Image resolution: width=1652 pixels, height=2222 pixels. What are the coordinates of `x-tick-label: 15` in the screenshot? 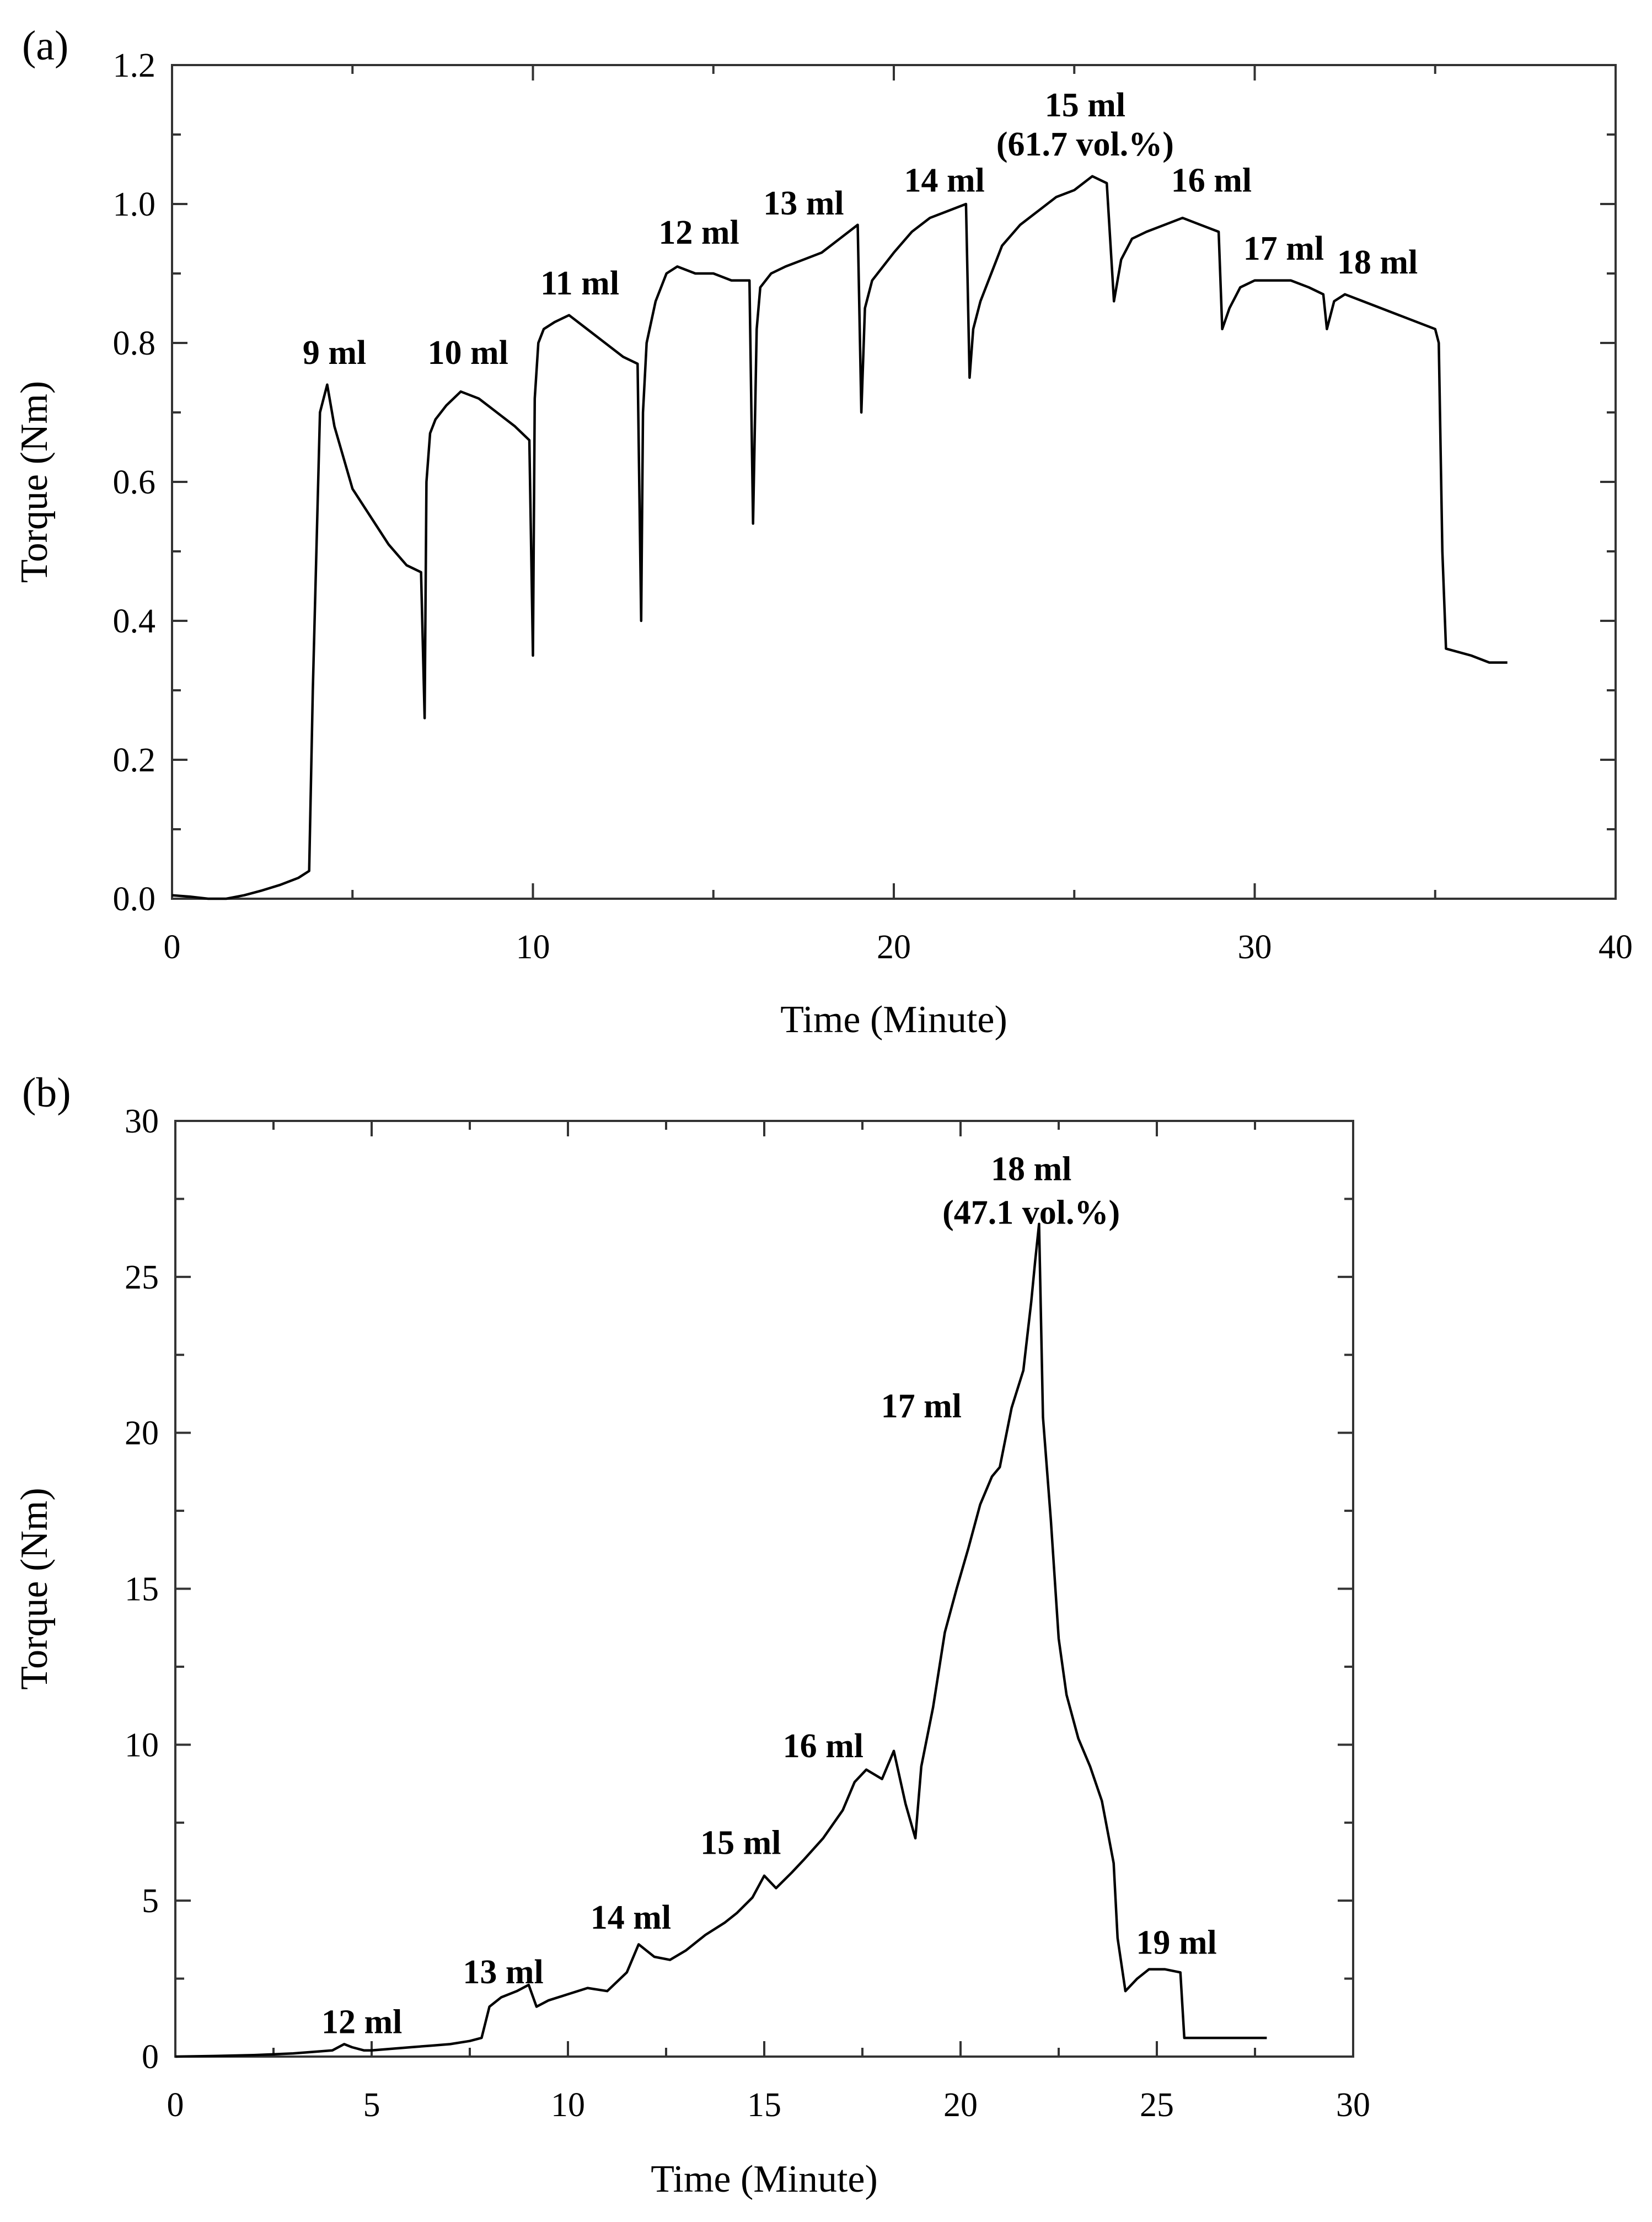 It's located at (764, 2105).